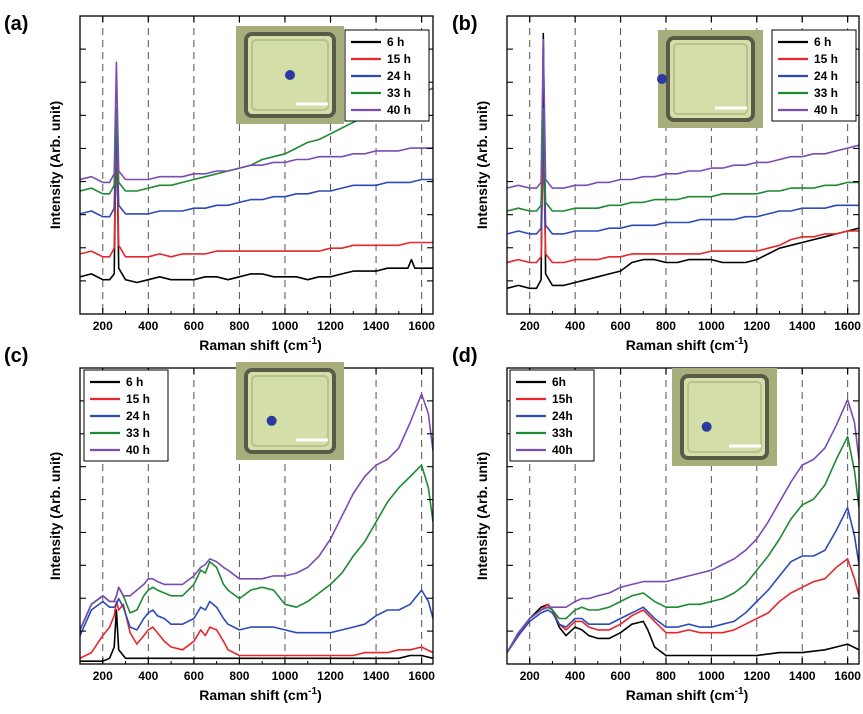 This screenshot has height=714, width=863. Describe the element at coordinates (562, 433) in the screenshot. I see `legend-label: 33h` at that location.